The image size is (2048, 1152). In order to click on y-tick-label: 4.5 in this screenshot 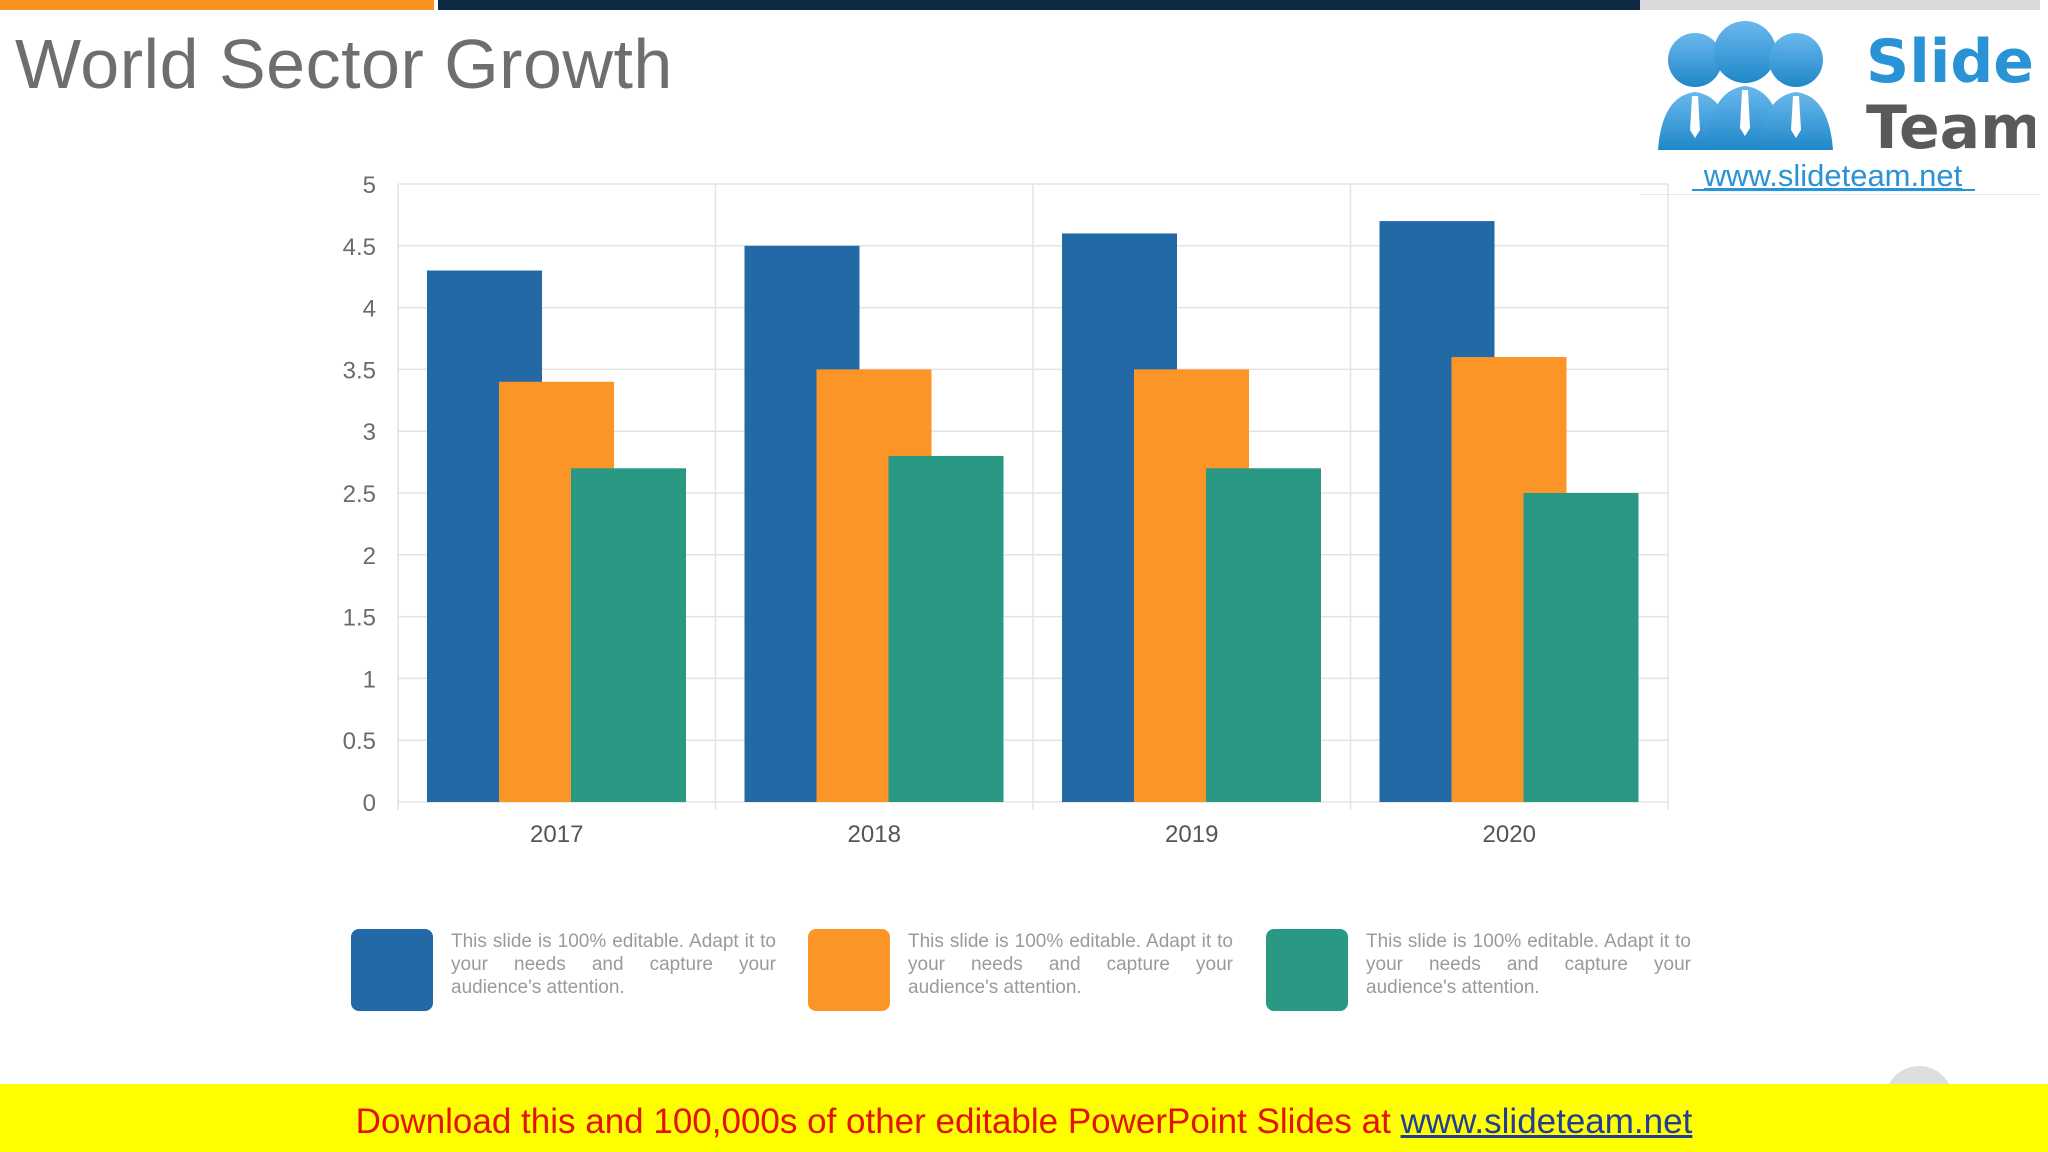, I will do `click(359, 247)`.